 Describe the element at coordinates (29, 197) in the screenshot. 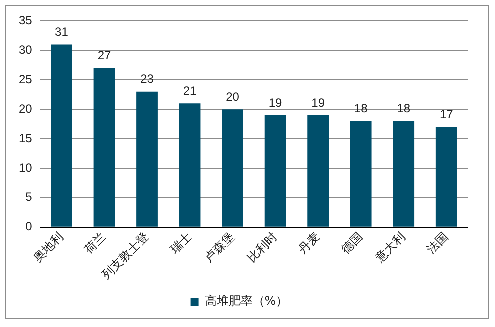

I see `y-tick-label: 5` at that location.